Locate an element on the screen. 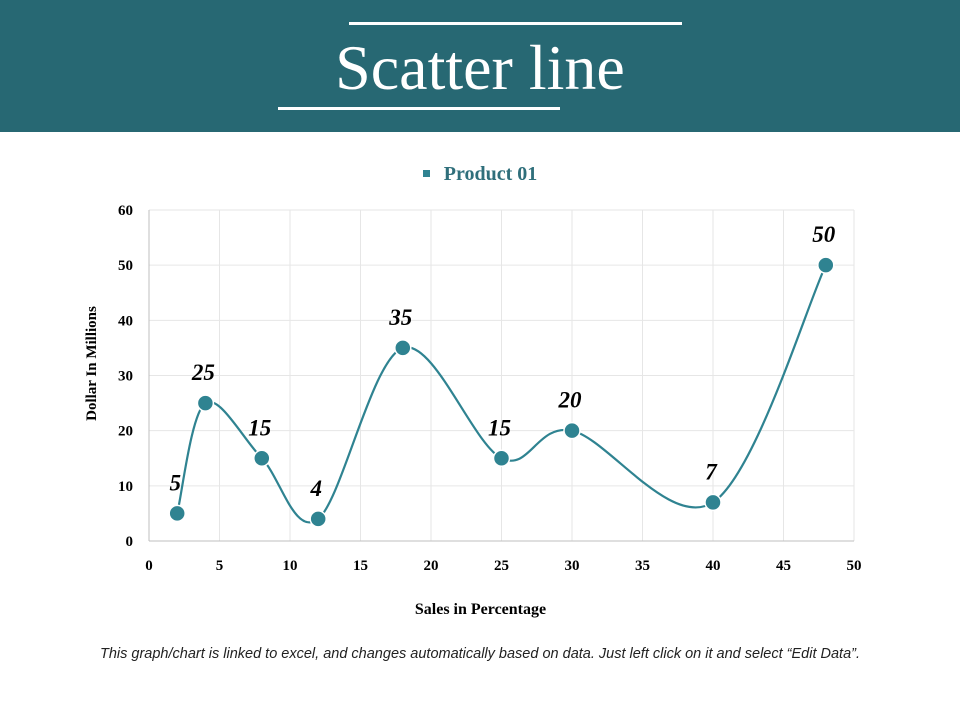 The image size is (960, 720). chart-legend: Product 01 is located at coordinates (480, 174).